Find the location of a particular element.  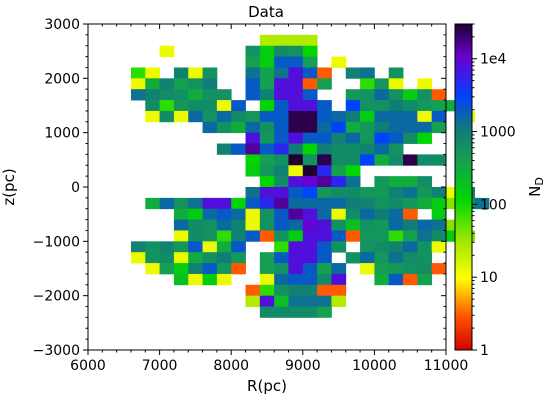

colorbar-title-sub: D is located at coordinates (538, 181).